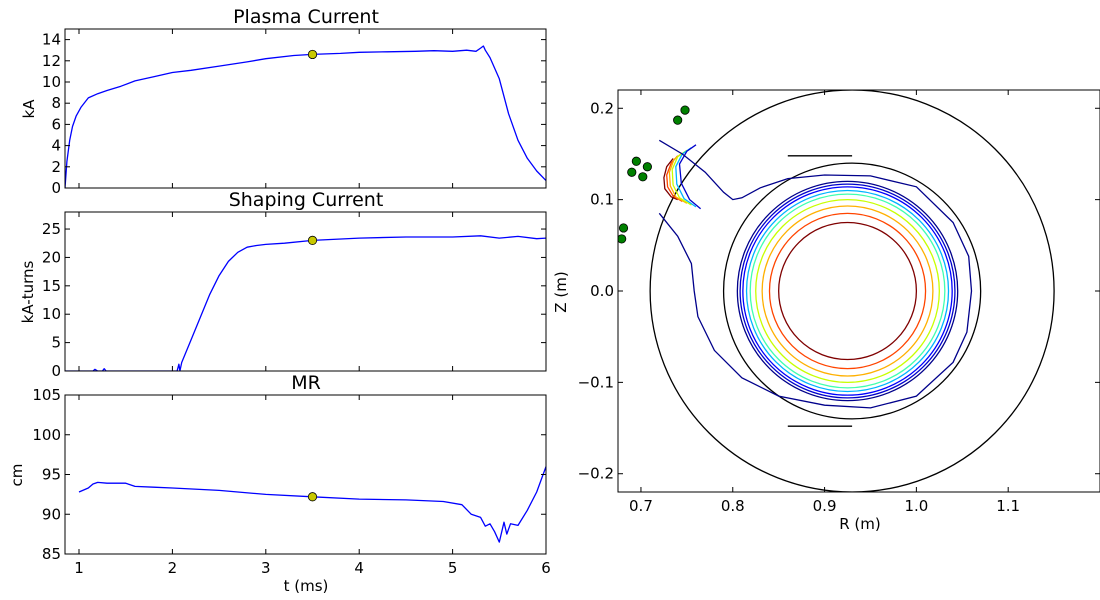  Describe the element at coordinates (825, 506) in the screenshot. I see `x-tick-label: 0.9` at that location.